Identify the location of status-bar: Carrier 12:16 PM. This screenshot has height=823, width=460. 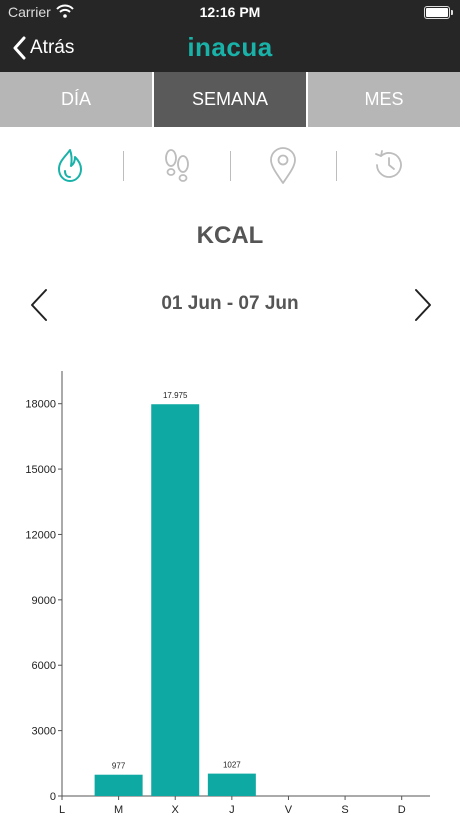
(230, 12).